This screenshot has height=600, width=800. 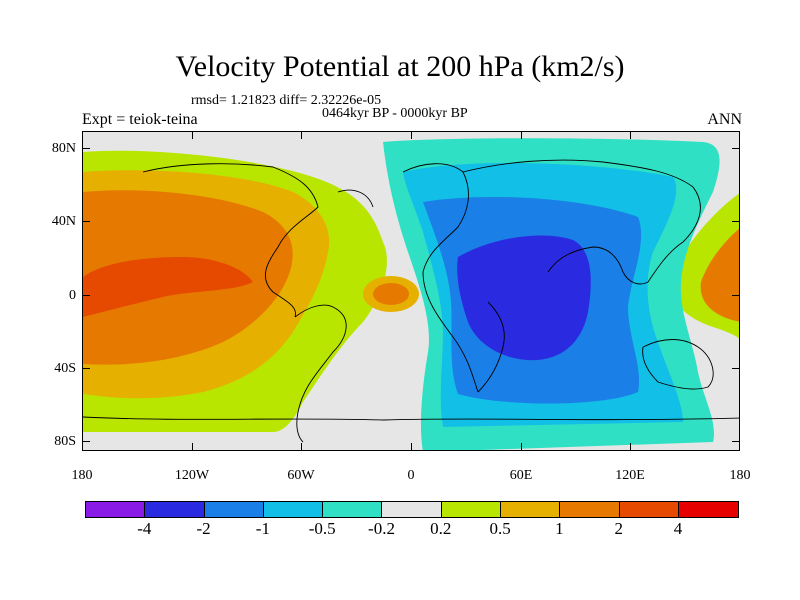 What do you see at coordinates (144, 528) in the screenshot?
I see `colorbar-label: -4` at bounding box center [144, 528].